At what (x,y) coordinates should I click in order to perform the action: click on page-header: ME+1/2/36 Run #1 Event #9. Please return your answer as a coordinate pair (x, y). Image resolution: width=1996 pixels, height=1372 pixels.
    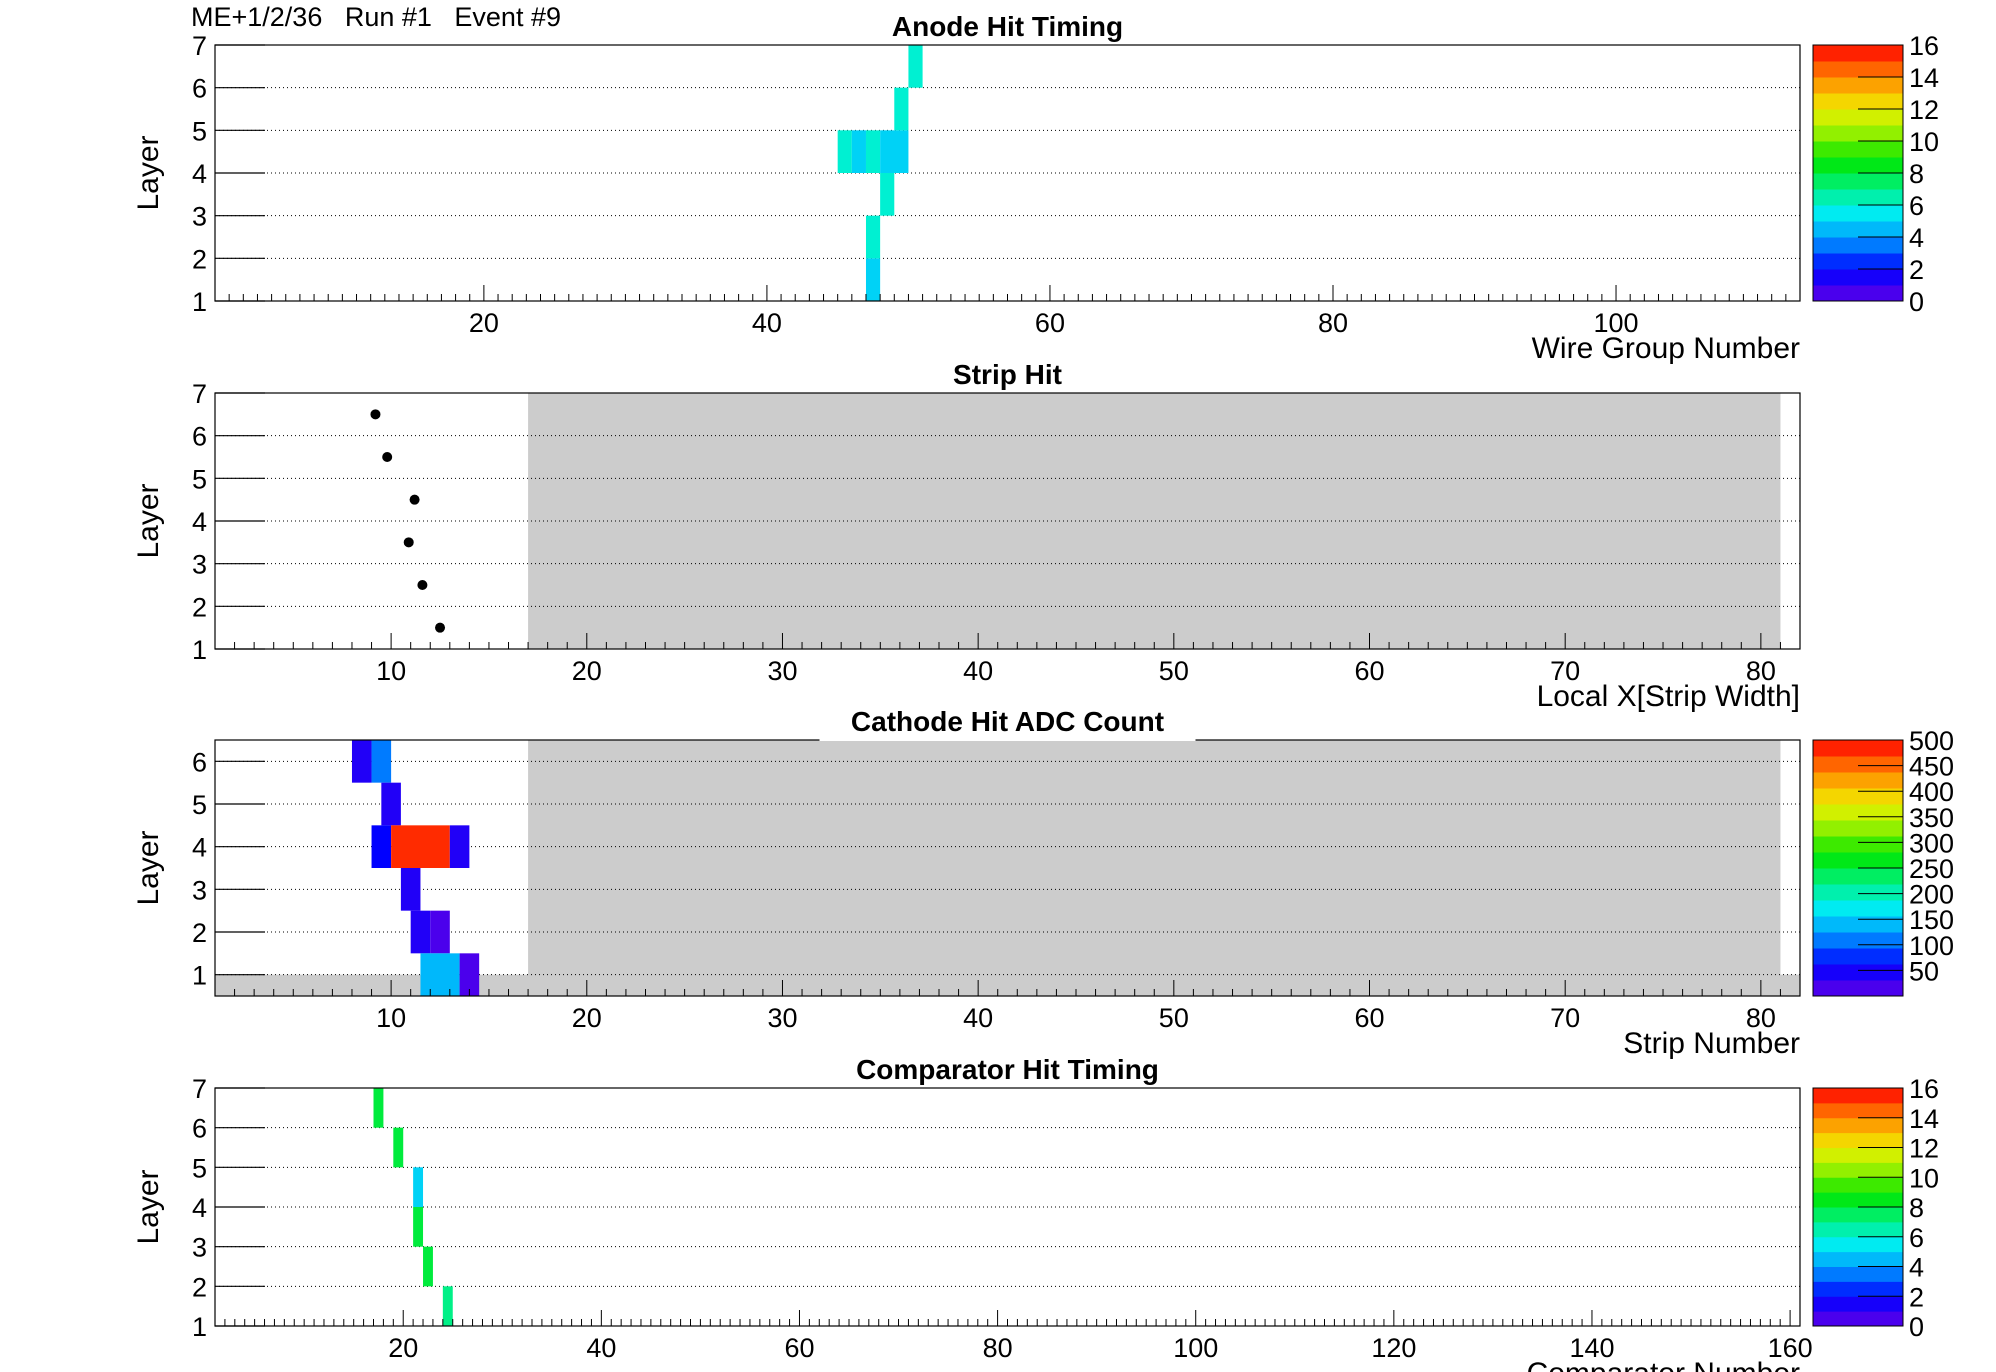
    Looking at the image, I should click on (998, 20).